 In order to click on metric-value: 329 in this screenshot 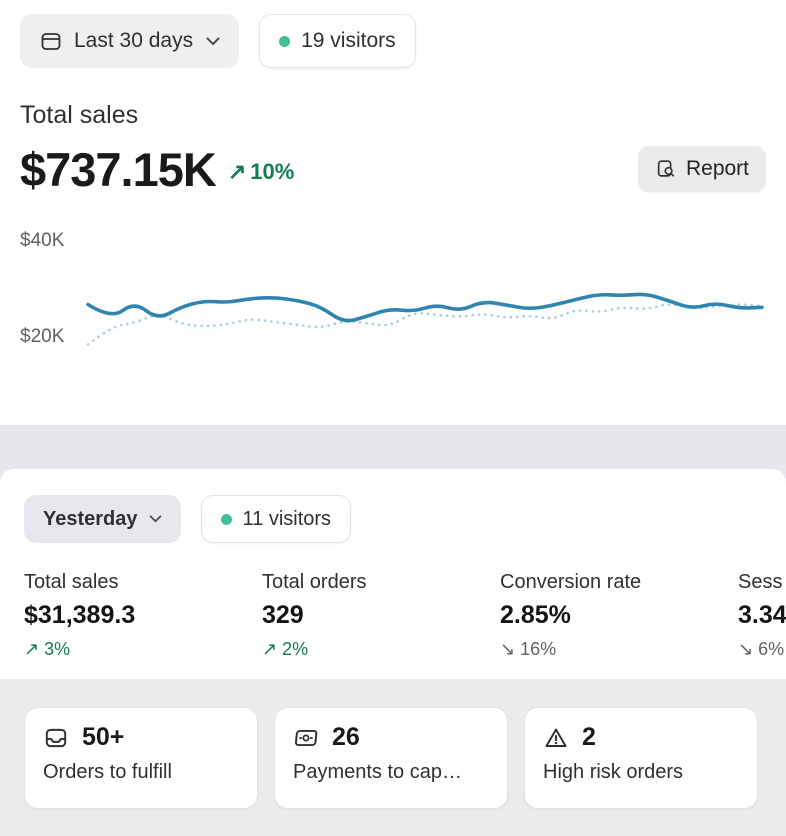, I will do `click(283, 615)`.